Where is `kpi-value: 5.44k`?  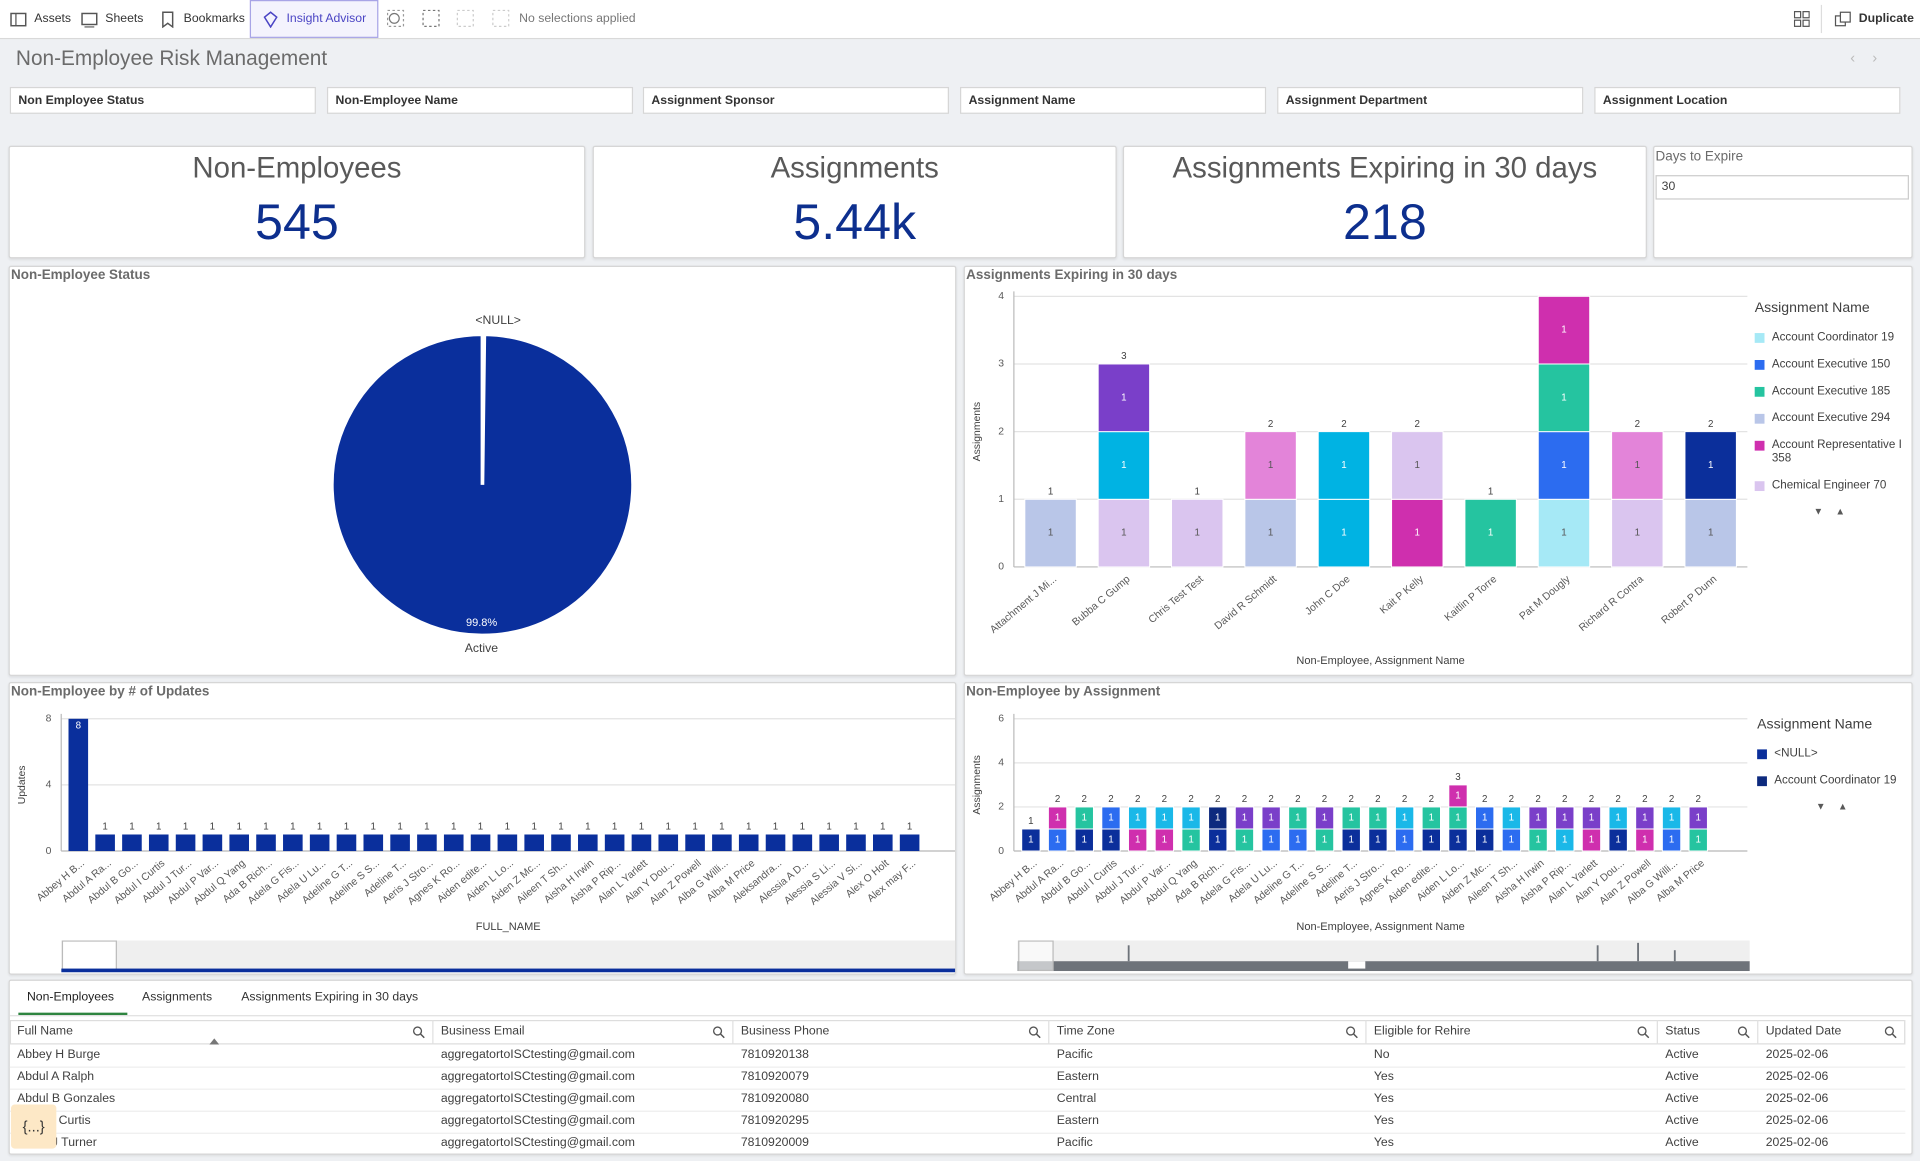
kpi-value: 5.44k is located at coordinates (855, 221).